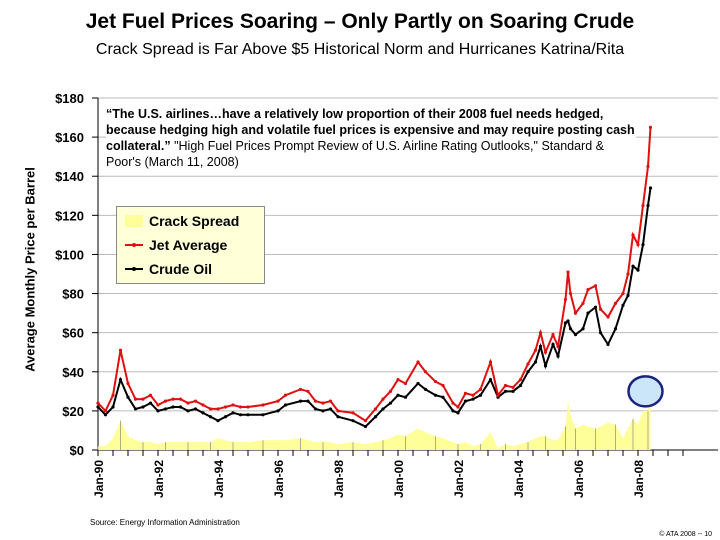  Describe the element at coordinates (73, 372) in the screenshot. I see `y-tick-label: $40` at that location.